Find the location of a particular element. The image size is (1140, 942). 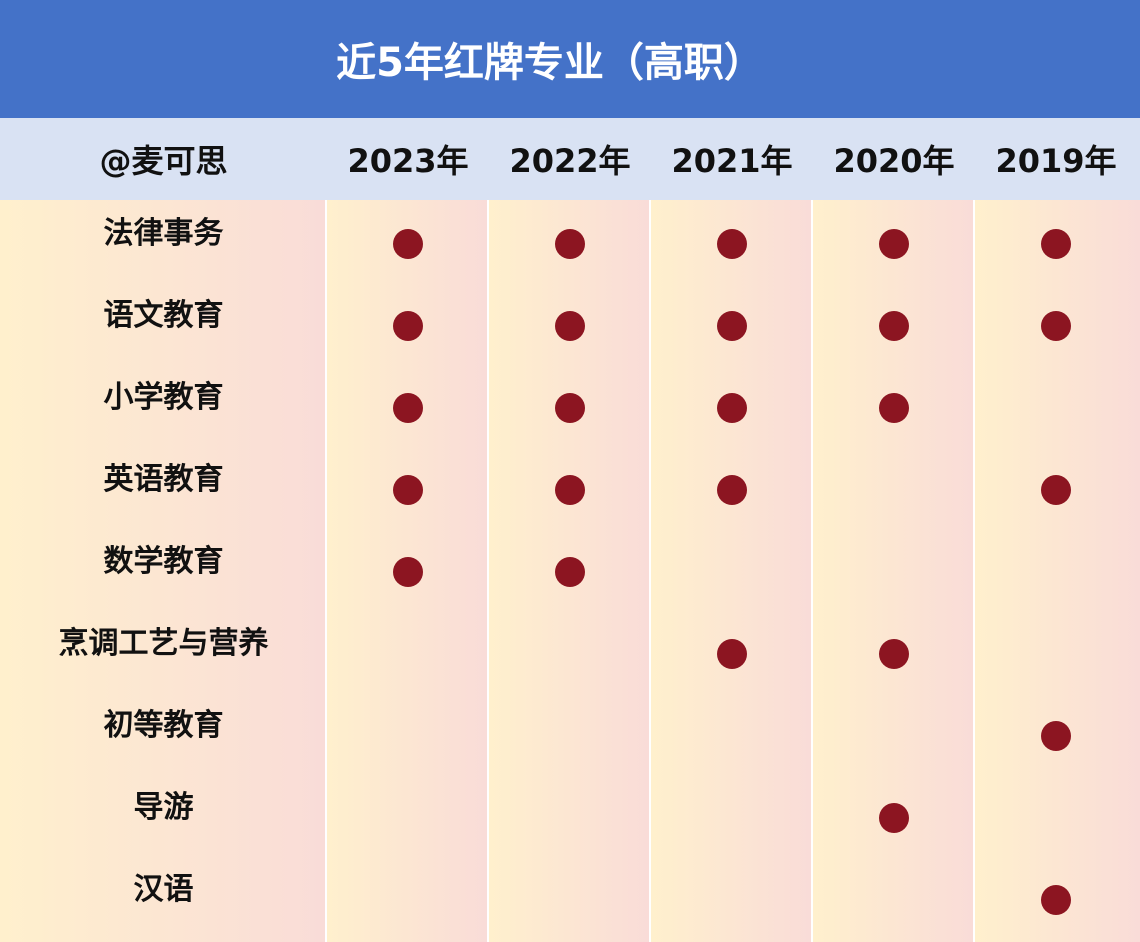

year-header: 2023年 is located at coordinates (408, 161).